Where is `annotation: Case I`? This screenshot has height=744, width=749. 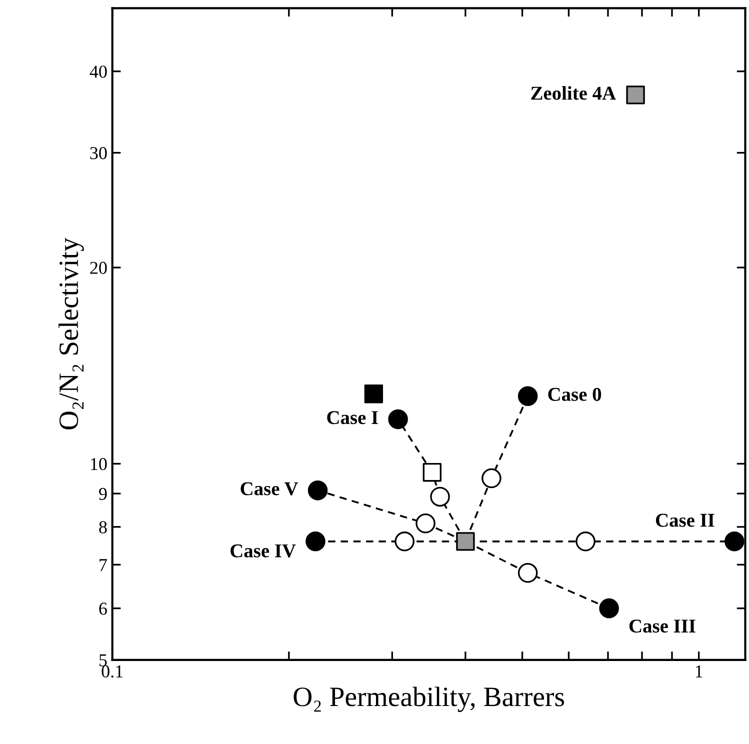 annotation: Case I is located at coordinates (352, 417).